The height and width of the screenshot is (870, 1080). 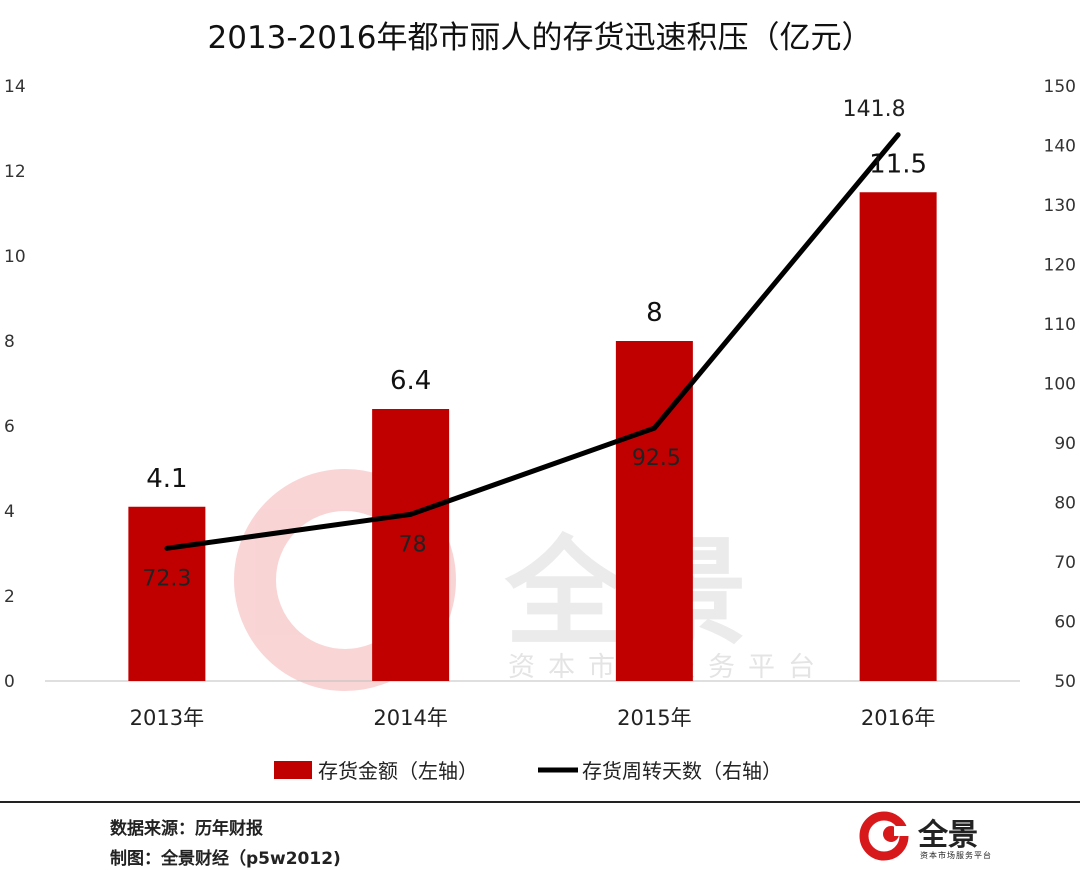 What do you see at coordinates (874, 109) in the screenshot?
I see `line-data-label: 141.8` at bounding box center [874, 109].